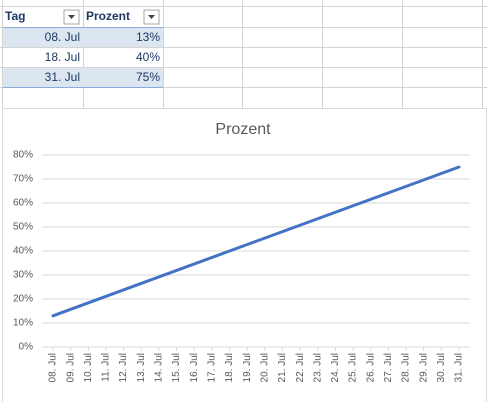 Image resolution: width=487 pixels, height=402 pixels. I want to click on x-tick-label: 11. Jul, so click(106, 367).